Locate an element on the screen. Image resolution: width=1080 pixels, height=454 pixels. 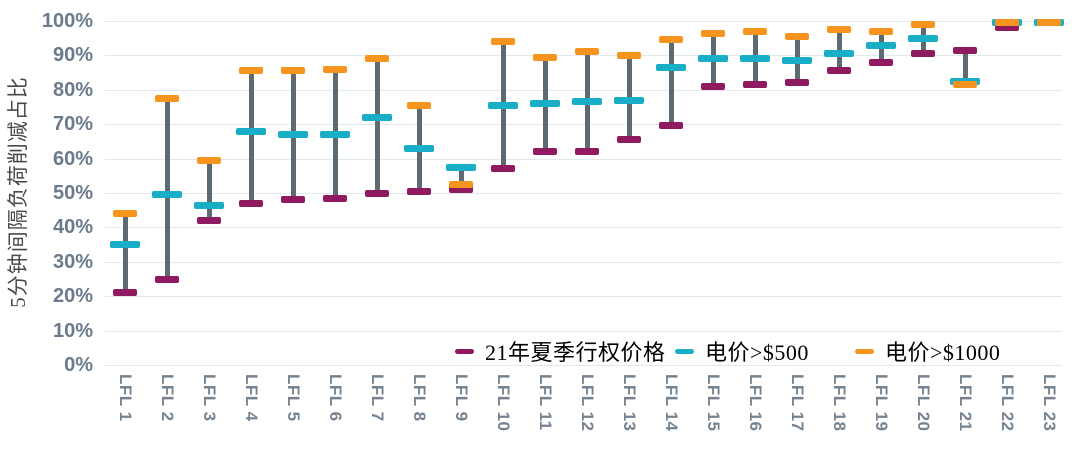
y-tick-label: 70% is located at coordinates (72, 124).